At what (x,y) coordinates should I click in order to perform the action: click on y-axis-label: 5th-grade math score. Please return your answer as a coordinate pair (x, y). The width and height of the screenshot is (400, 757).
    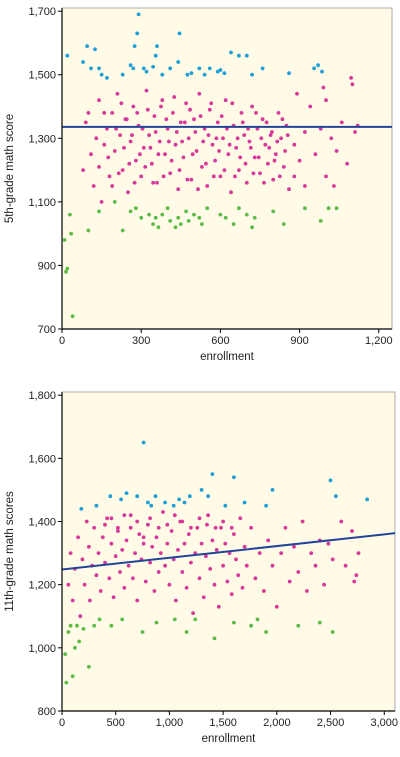
    Looking at the image, I should click on (10, 168).